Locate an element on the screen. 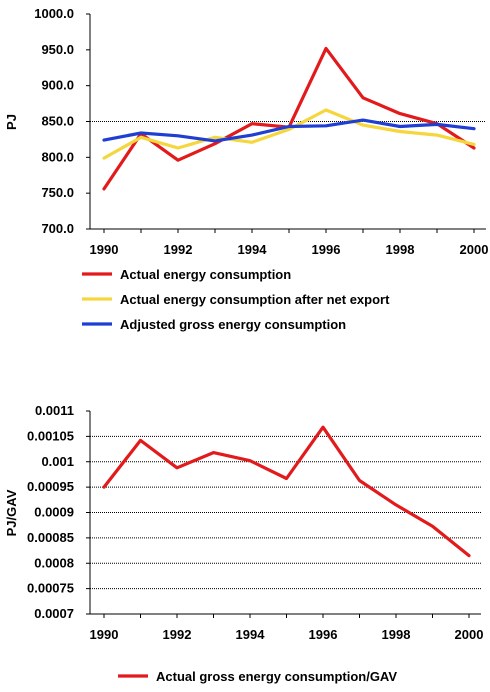 This screenshot has height=692, width=490. legend-label: Adjusted gross energy consumption is located at coordinates (233, 324).